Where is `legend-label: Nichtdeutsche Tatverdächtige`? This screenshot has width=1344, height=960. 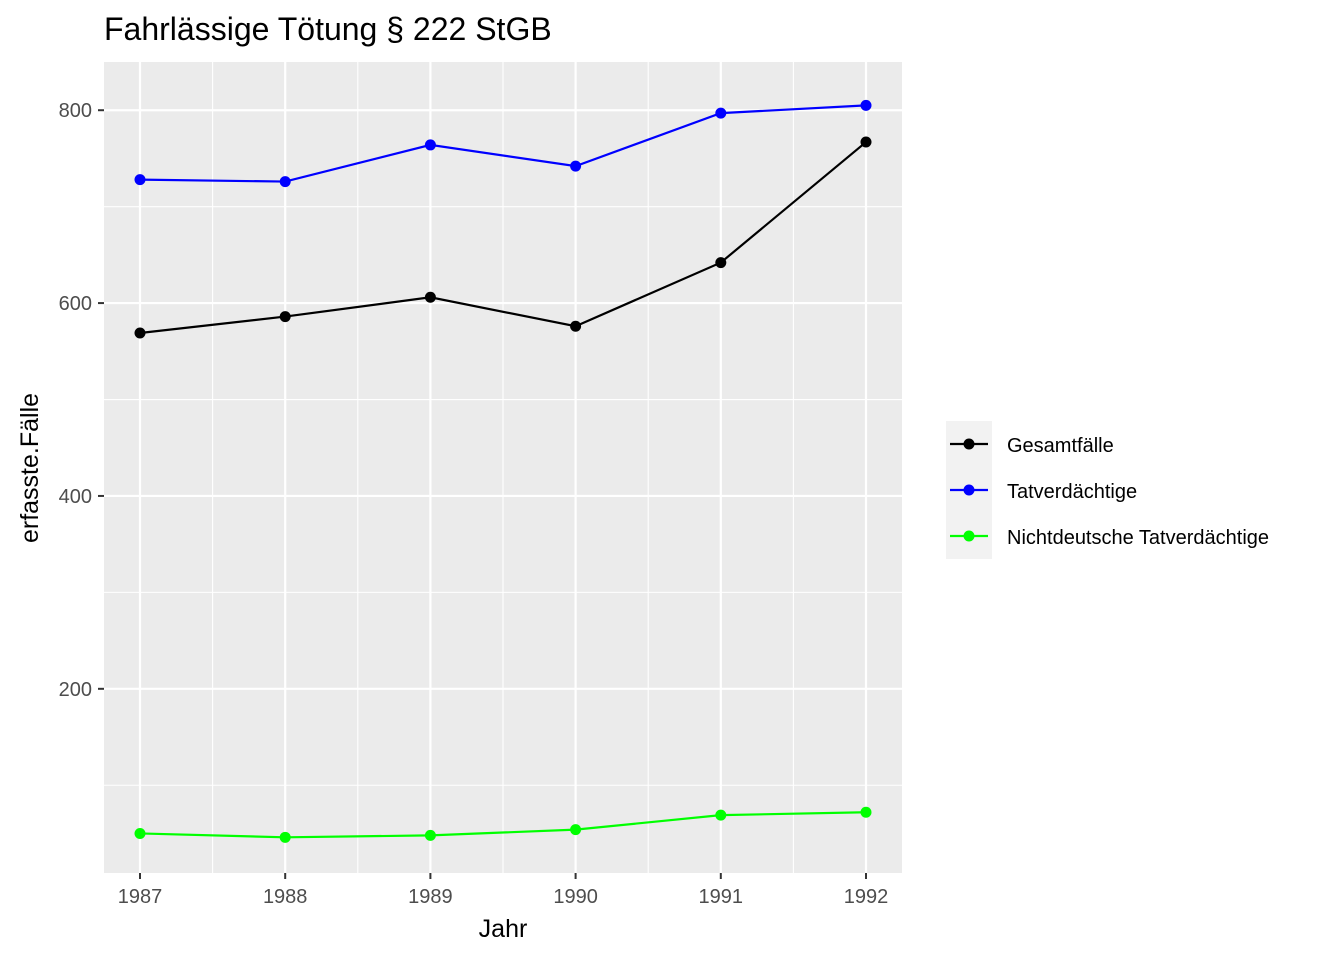 legend-label: Nichtdeutsche Tatverdächtige is located at coordinates (1138, 538).